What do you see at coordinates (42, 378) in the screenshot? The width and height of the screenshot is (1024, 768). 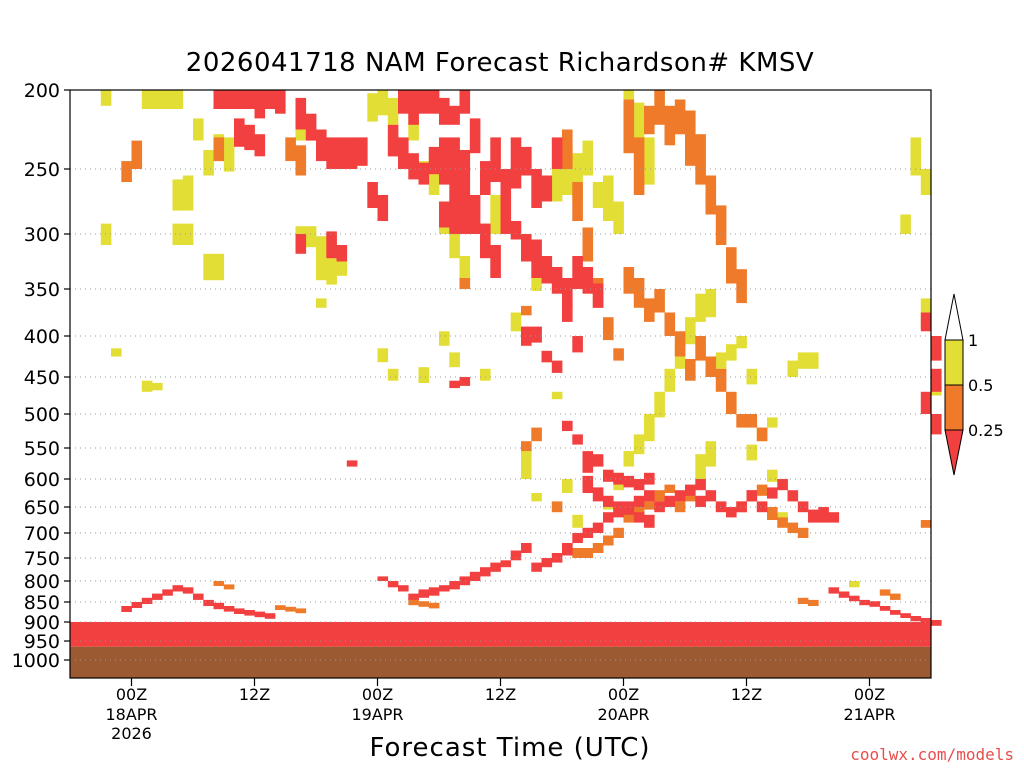 I see `y-tick-label: 450` at bounding box center [42, 378].